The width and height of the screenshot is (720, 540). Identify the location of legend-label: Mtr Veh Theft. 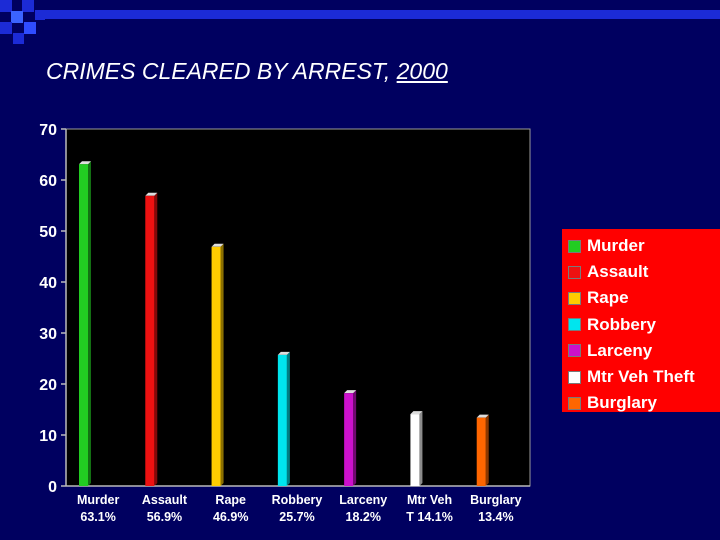
(641, 377).